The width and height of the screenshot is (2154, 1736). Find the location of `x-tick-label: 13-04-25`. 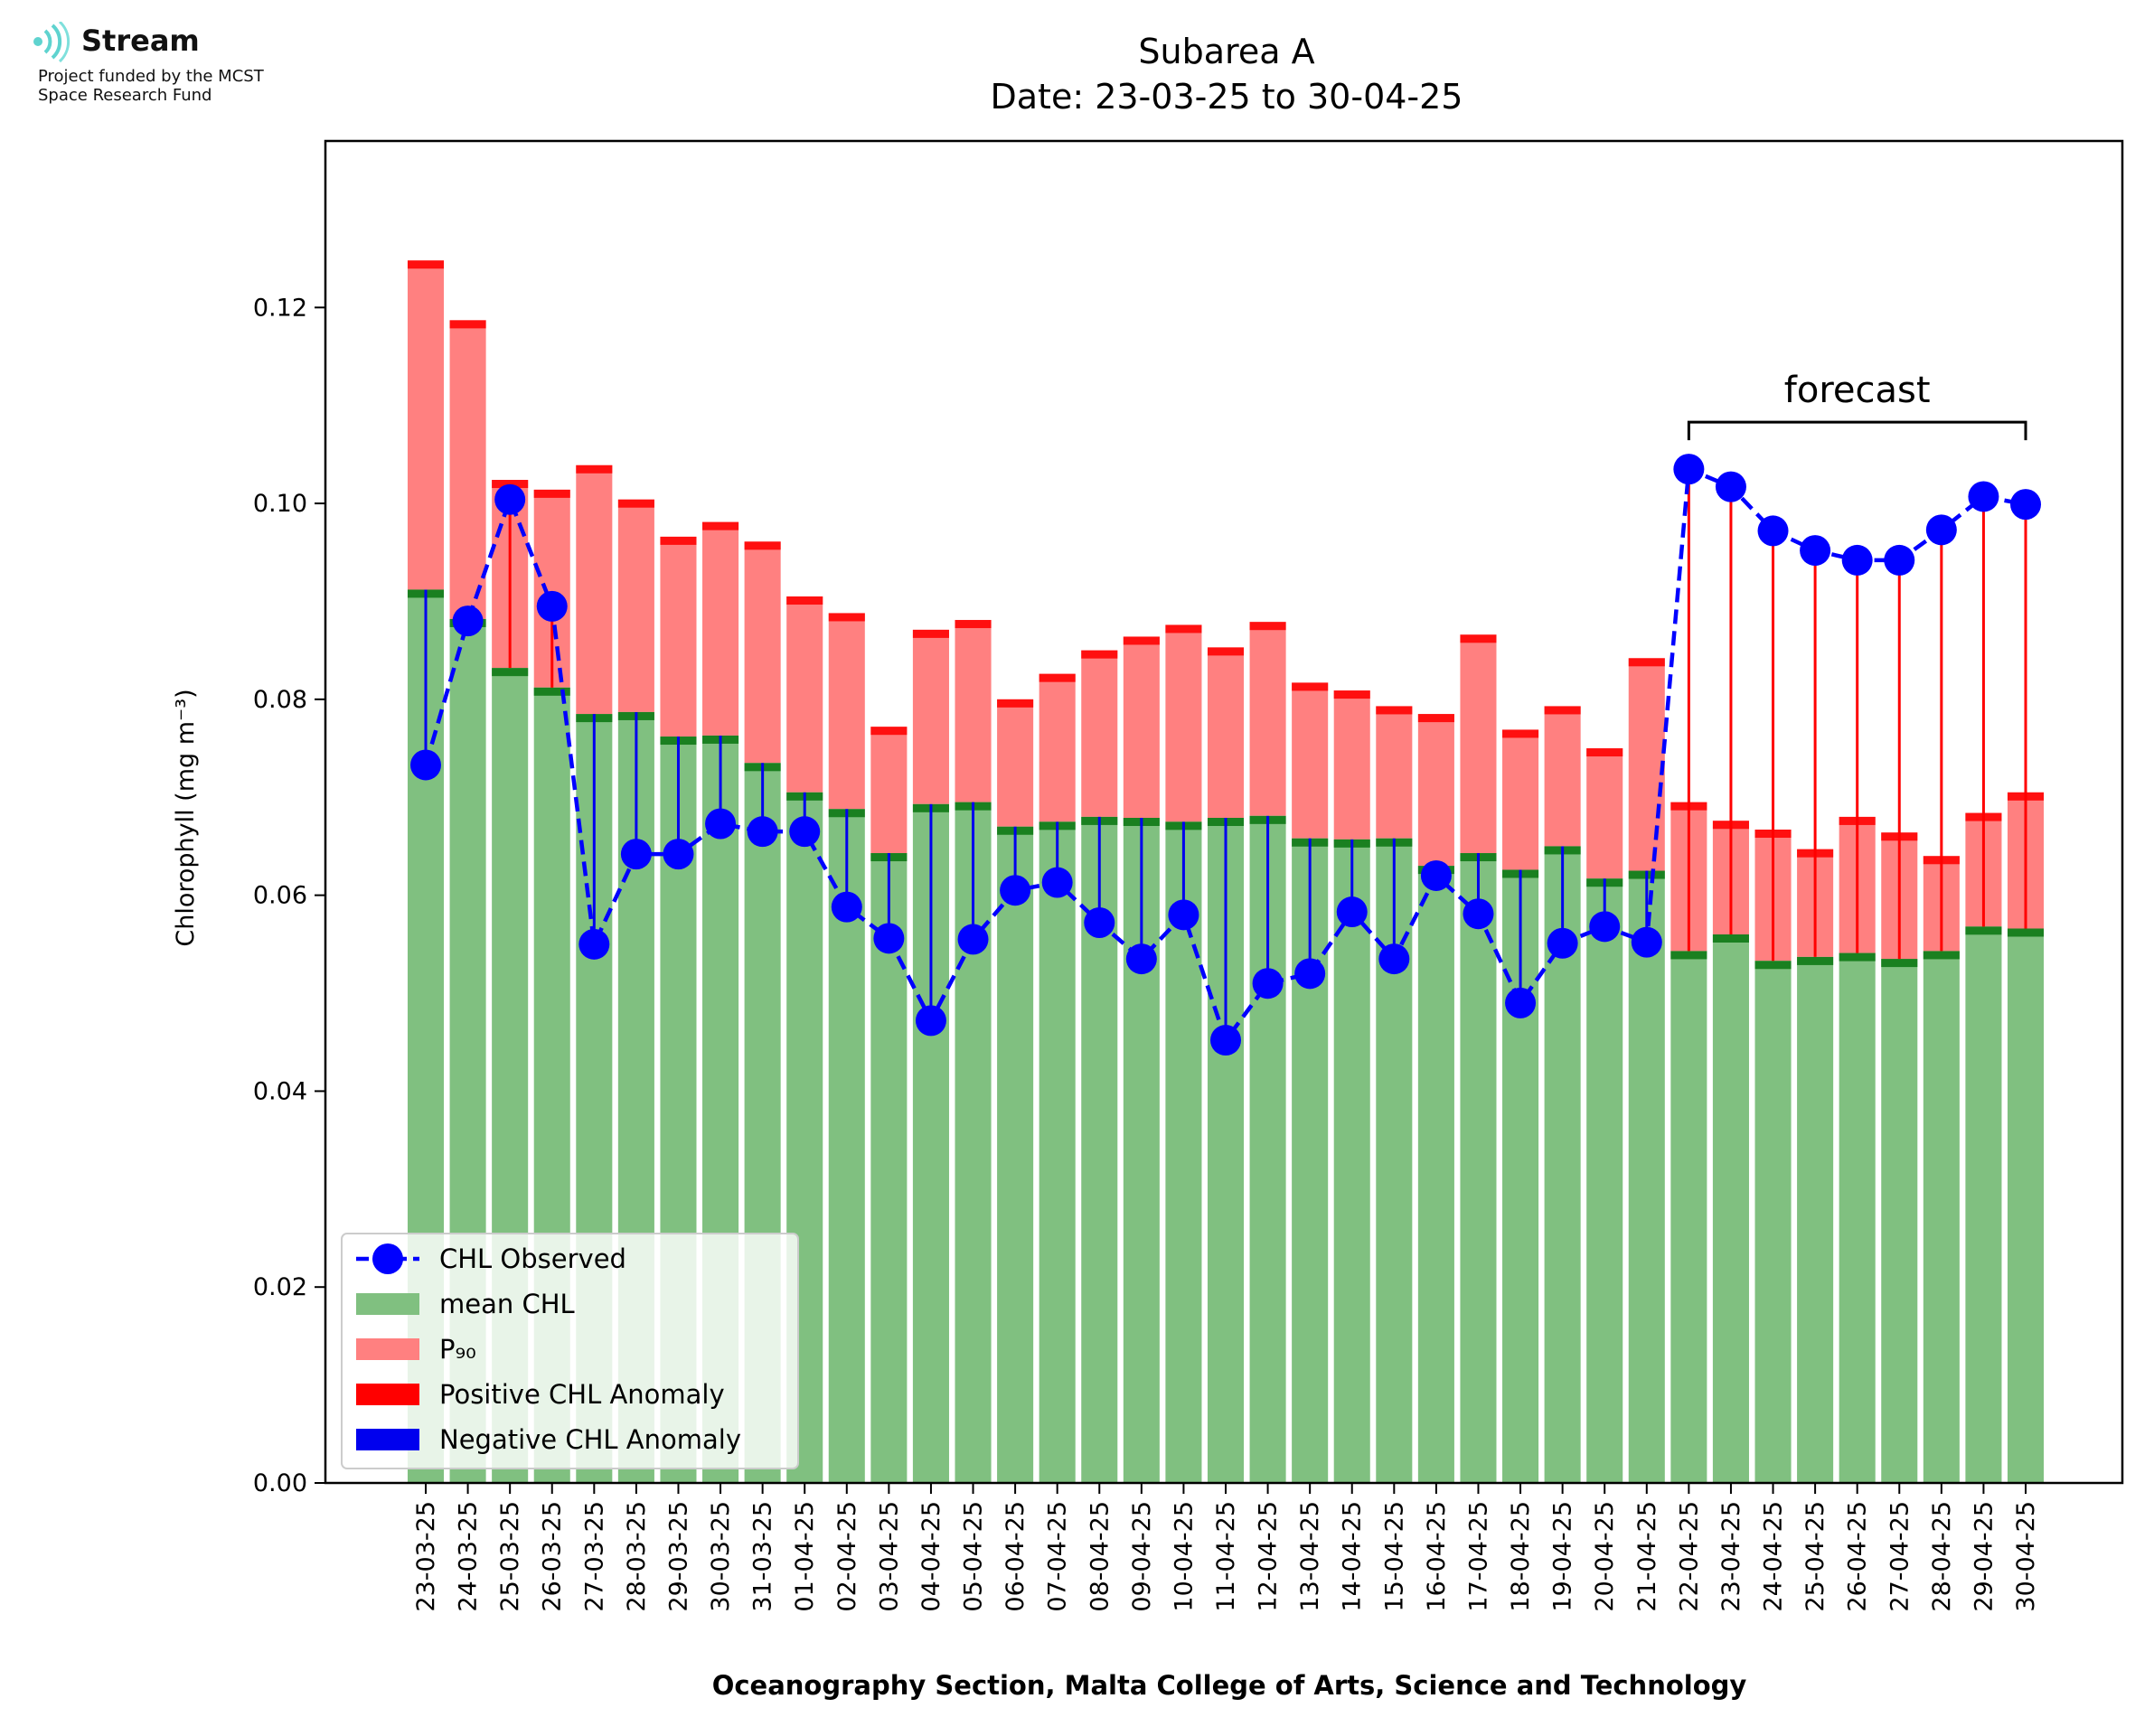

x-tick-label: 13-04-25 is located at coordinates (1310, 1556).